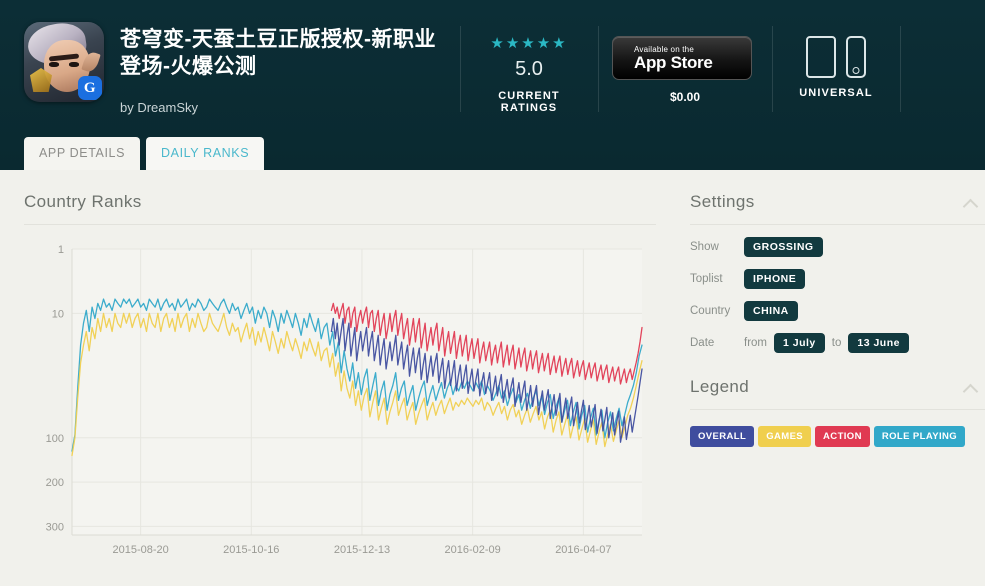  Describe the element at coordinates (837, 247) in the screenshot. I see `setting-row-show: Show GROSSING` at that location.